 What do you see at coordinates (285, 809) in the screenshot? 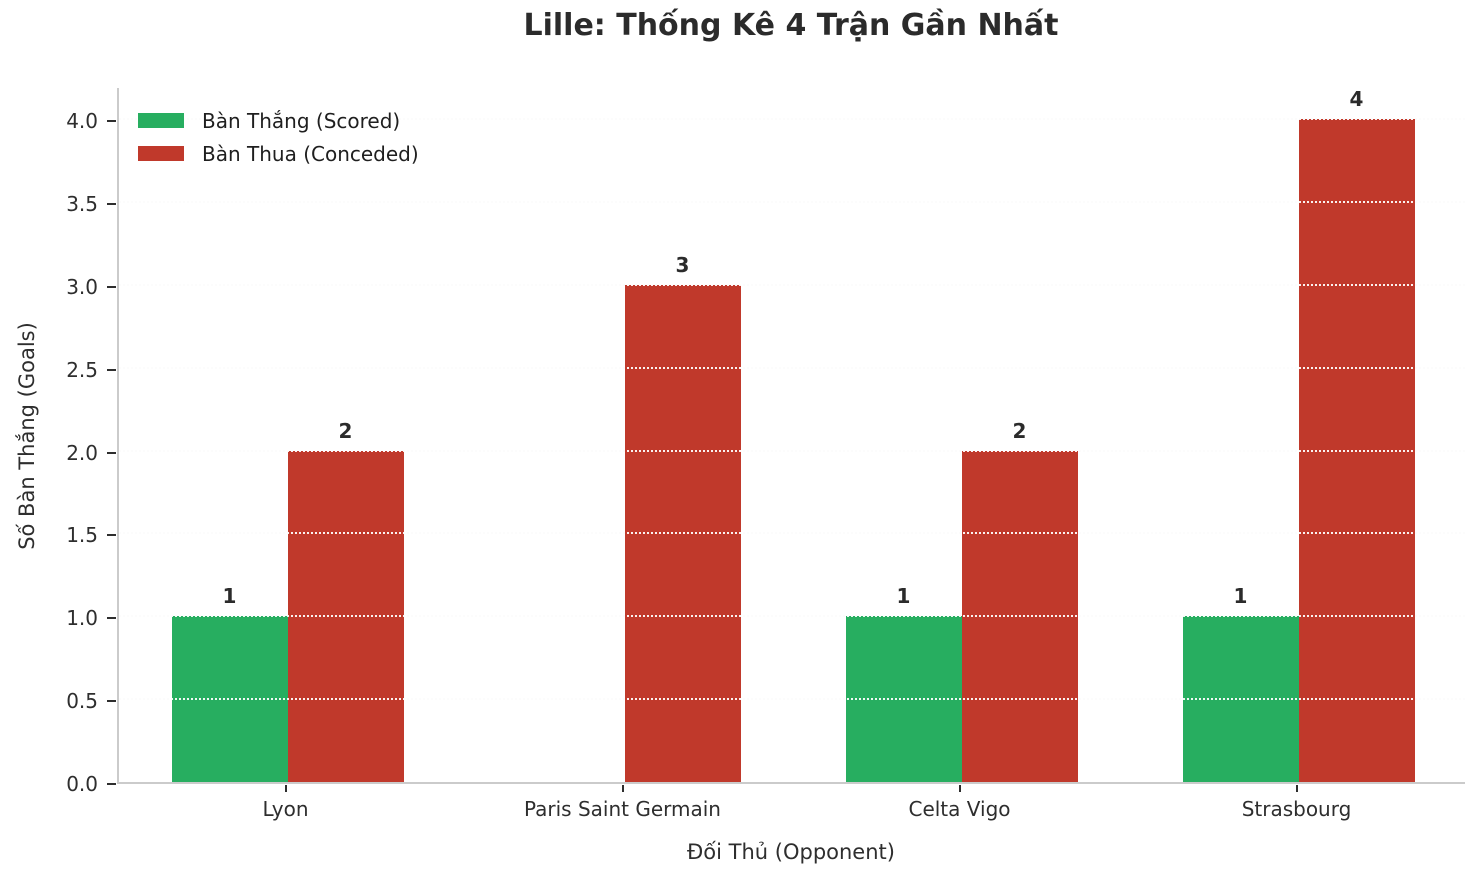
I see `x-tick-label-lyon: Lyon` at bounding box center [285, 809].